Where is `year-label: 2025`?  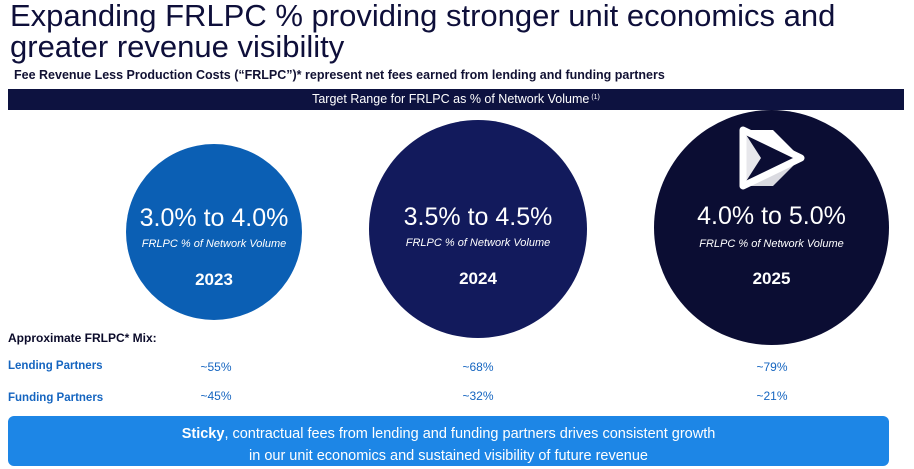 year-label: 2025 is located at coordinates (771, 278).